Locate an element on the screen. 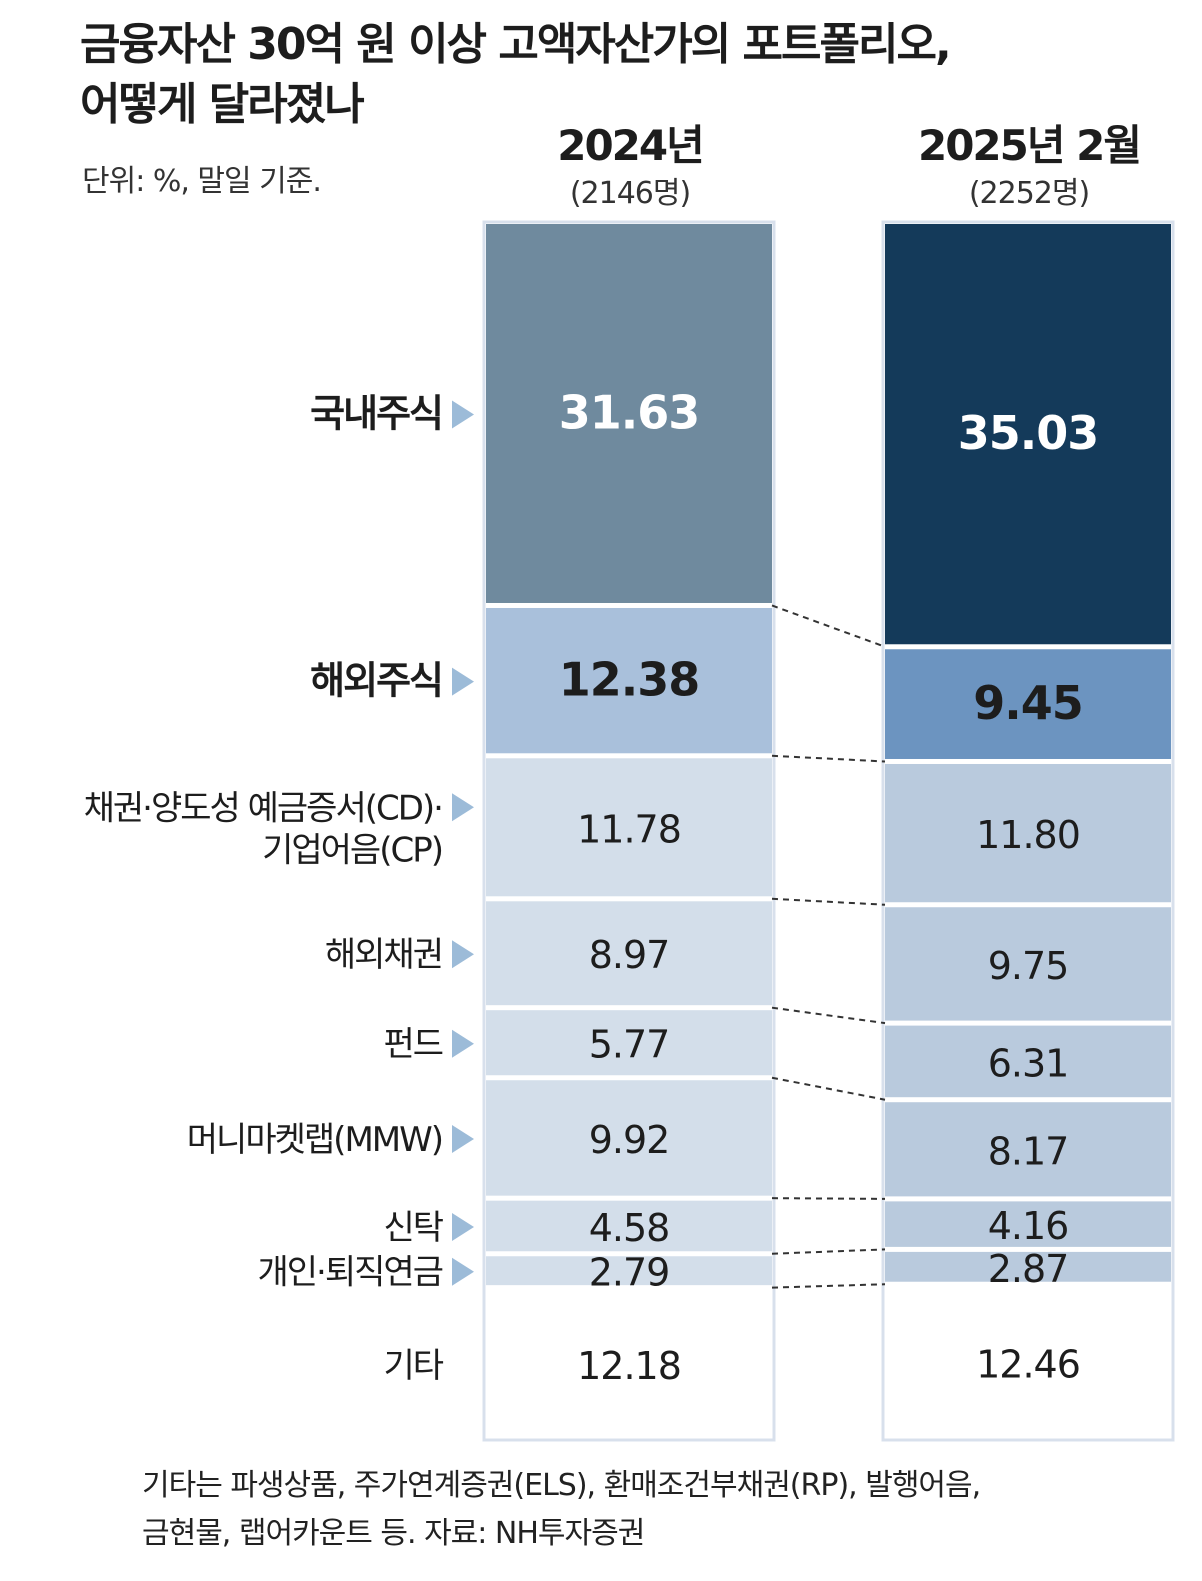 The image size is (1202, 1581). unit-note: 단위: %, 말일 기준. is located at coordinates (202, 181).